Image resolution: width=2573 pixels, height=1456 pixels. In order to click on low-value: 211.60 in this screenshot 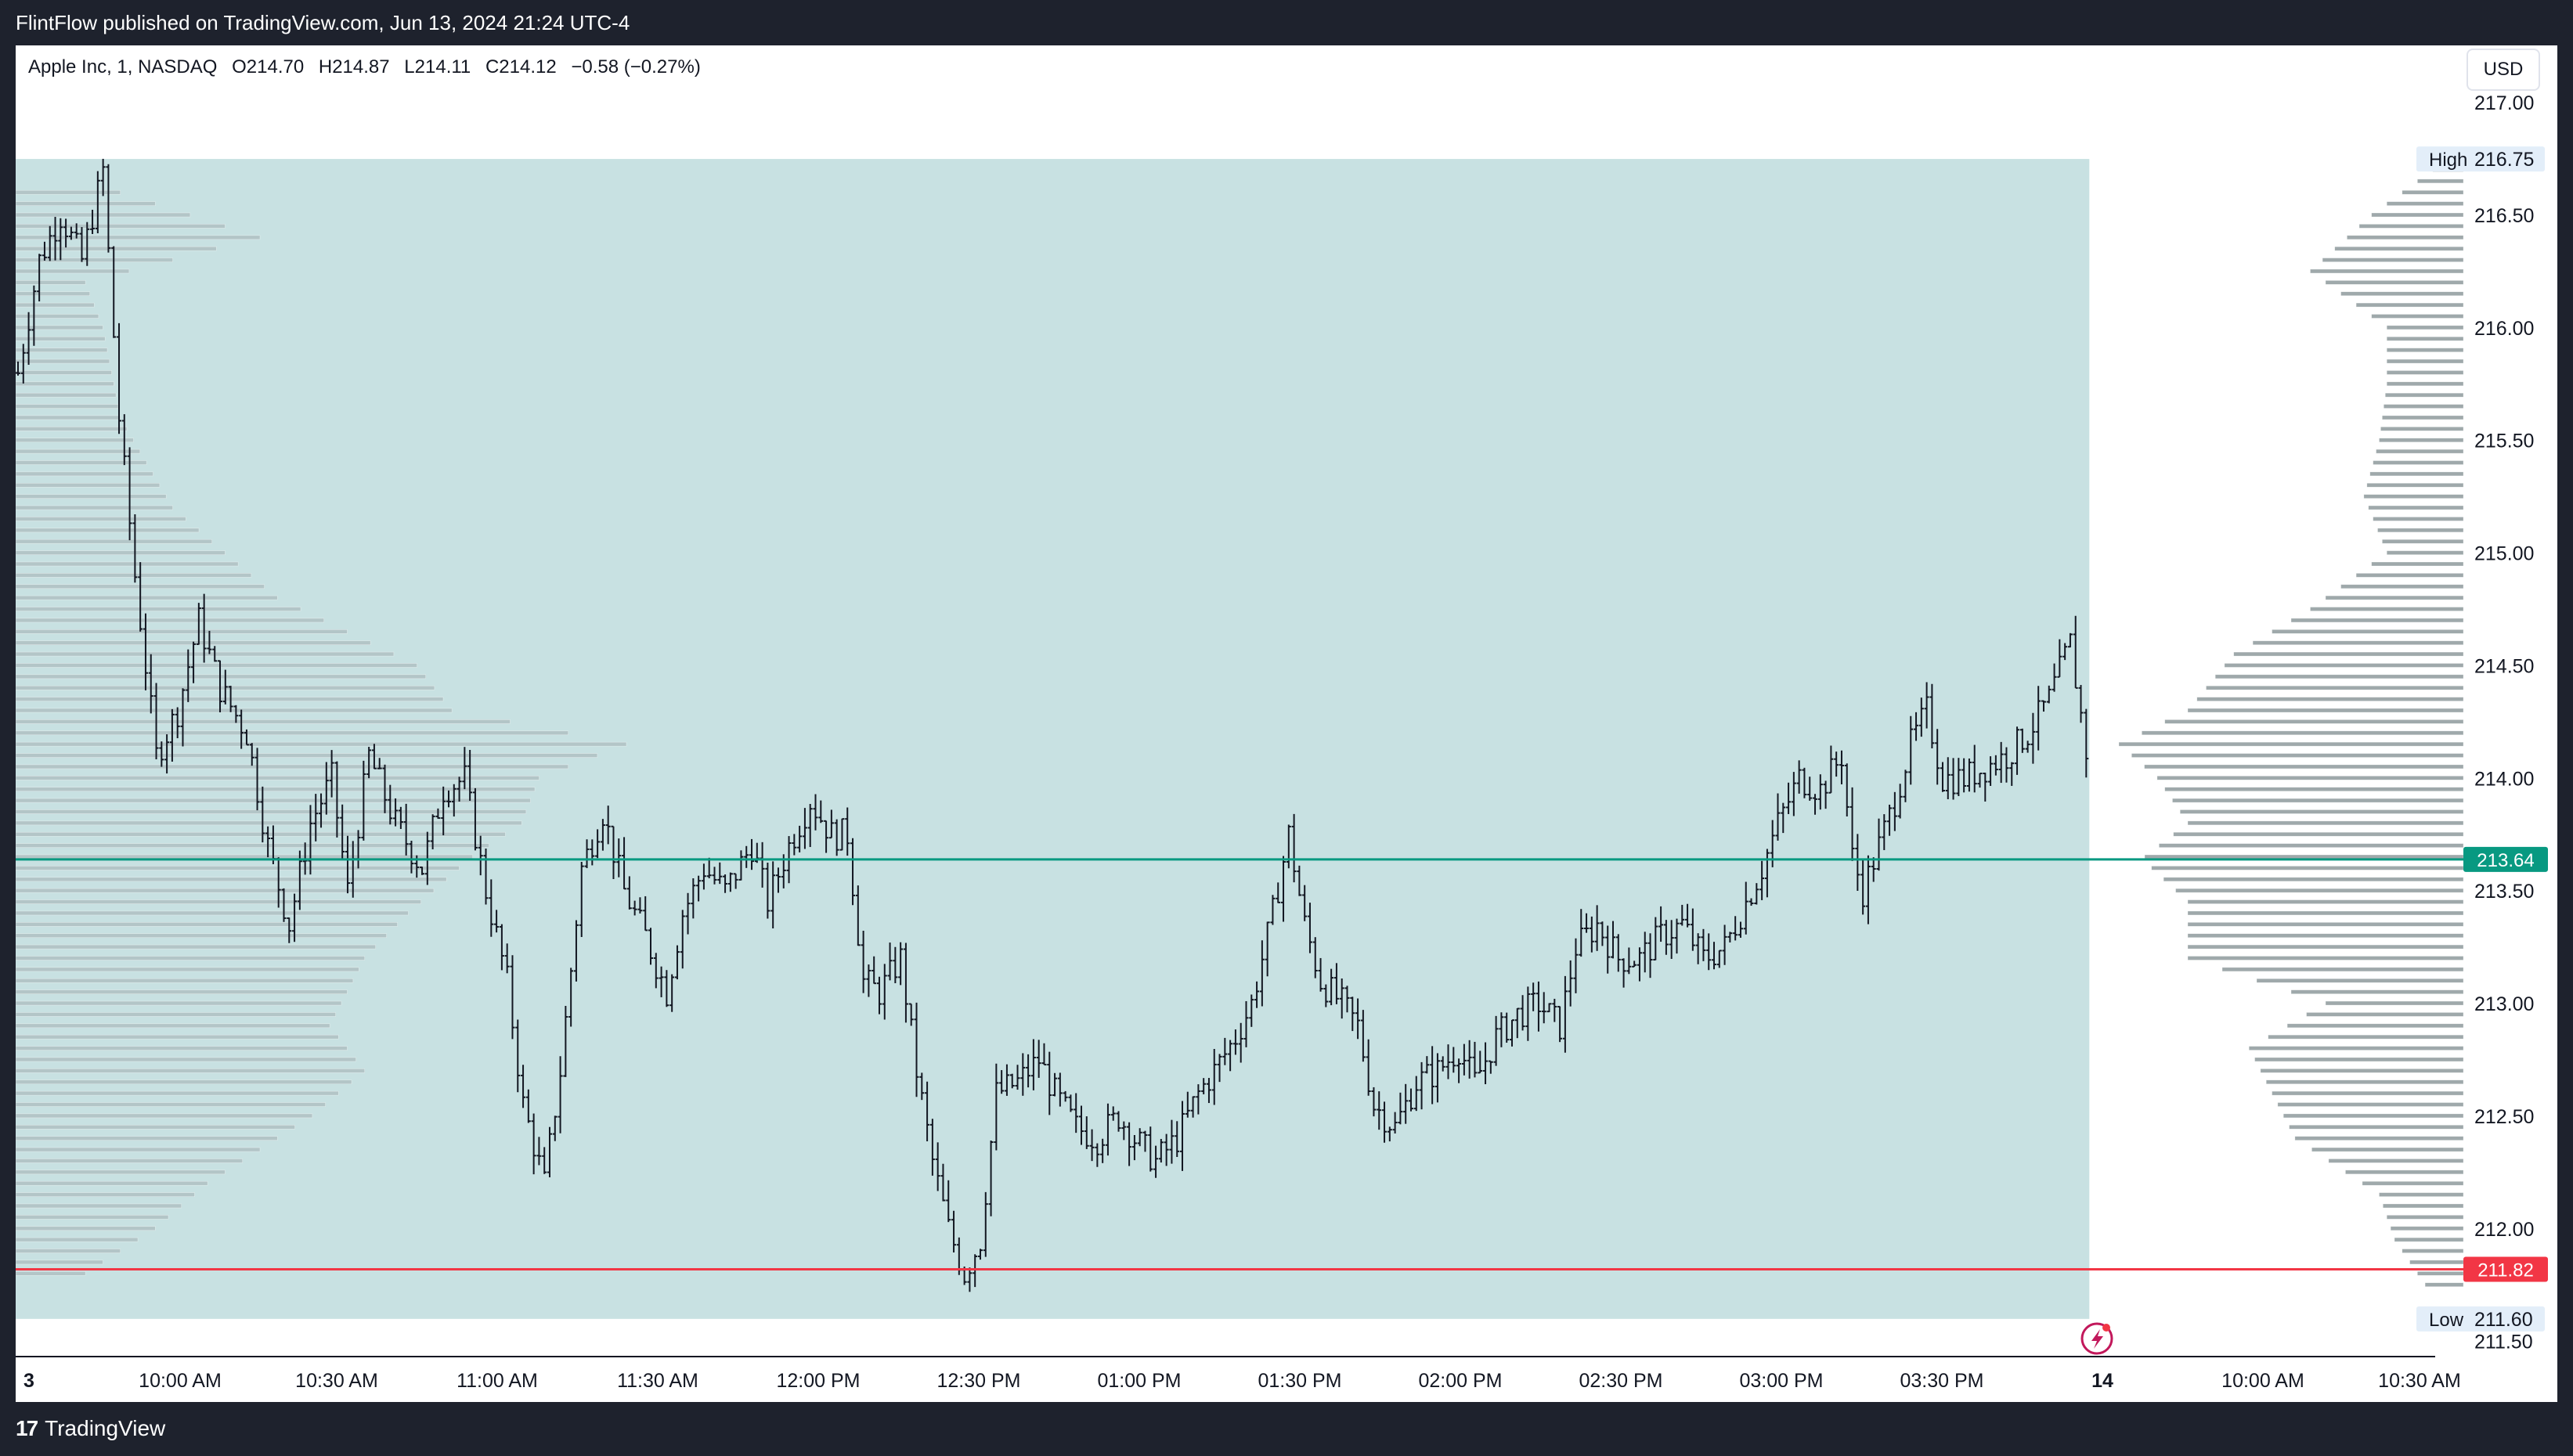, I will do `click(2503, 1320)`.